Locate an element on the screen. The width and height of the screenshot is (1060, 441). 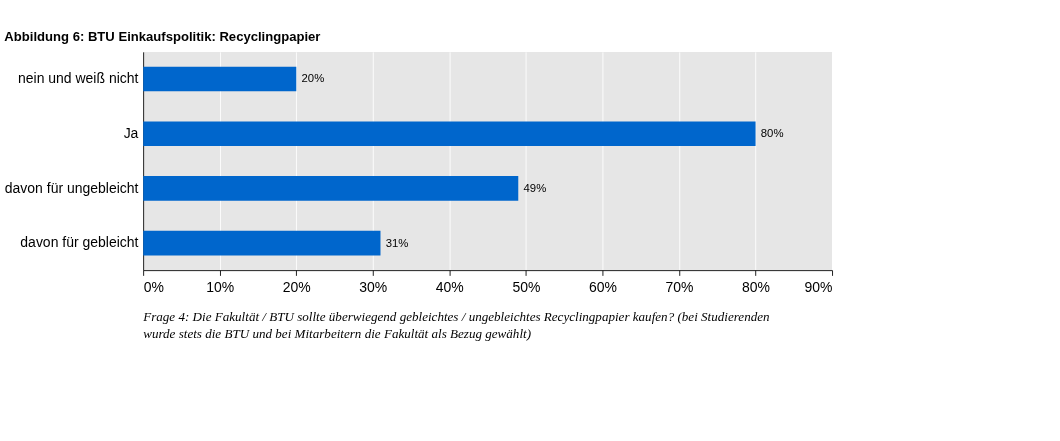
x-tick-label: 90% is located at coordinates (818, 287).